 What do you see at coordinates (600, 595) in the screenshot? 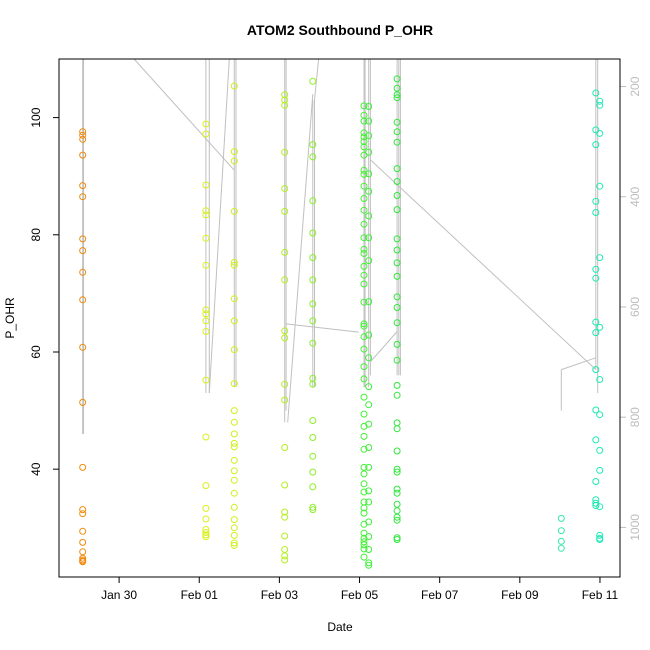
I see `x-tick-label: Feb 11` at bounding box center [600, 595].